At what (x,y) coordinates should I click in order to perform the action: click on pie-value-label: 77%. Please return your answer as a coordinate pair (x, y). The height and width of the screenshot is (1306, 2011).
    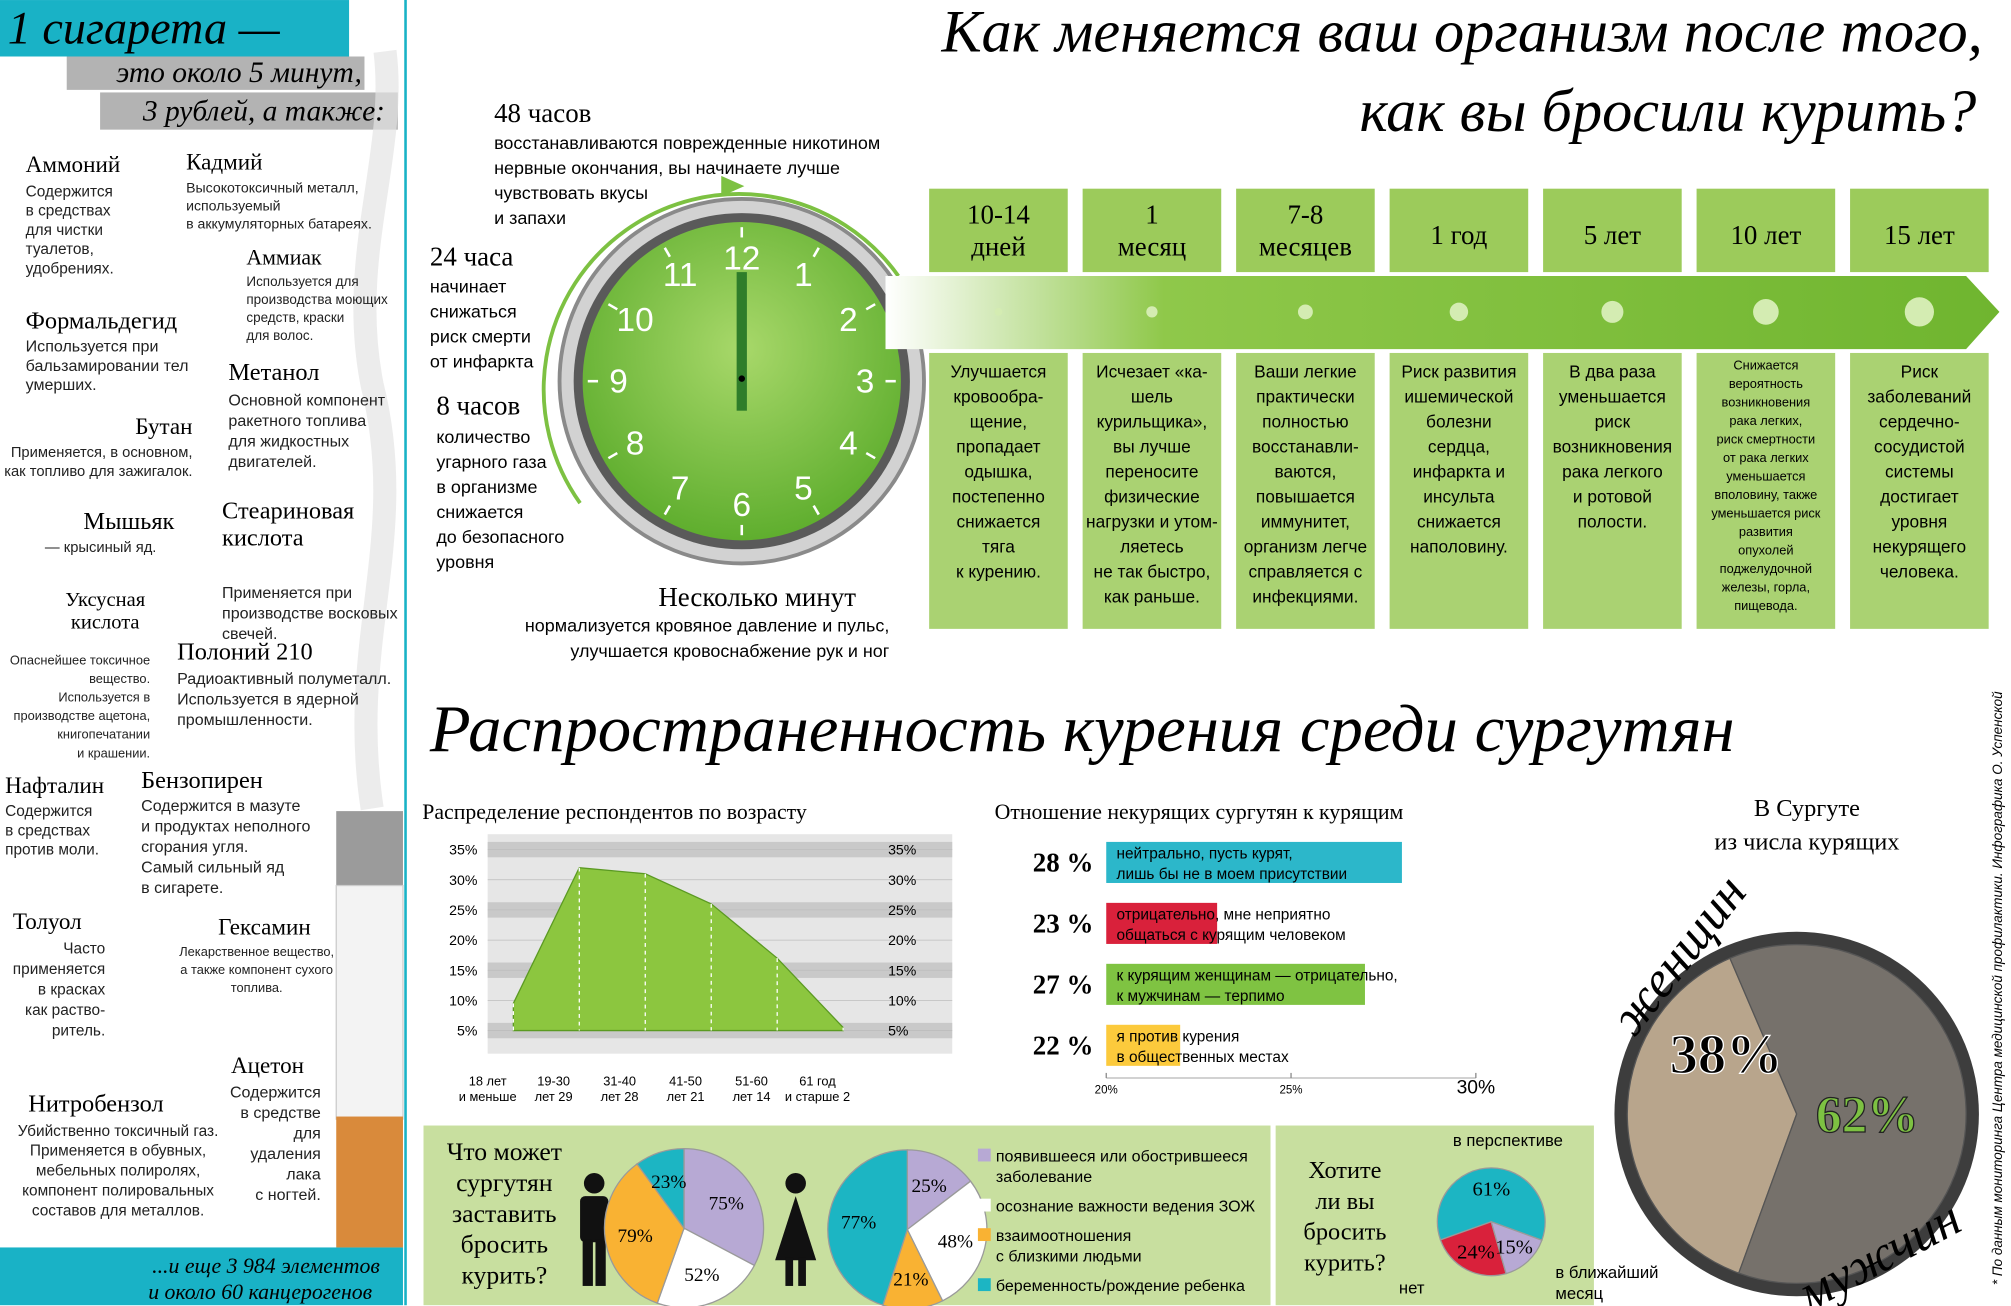
    Looking at the image, I should click on (858, 1223).